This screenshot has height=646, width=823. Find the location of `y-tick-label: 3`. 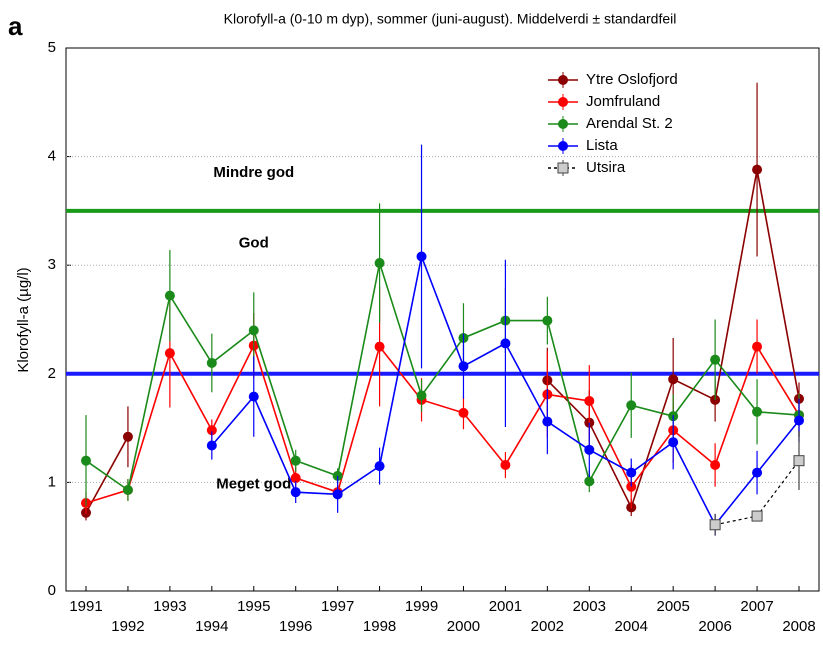

y-tick-label: 3 is located at coordinates (52, 264).